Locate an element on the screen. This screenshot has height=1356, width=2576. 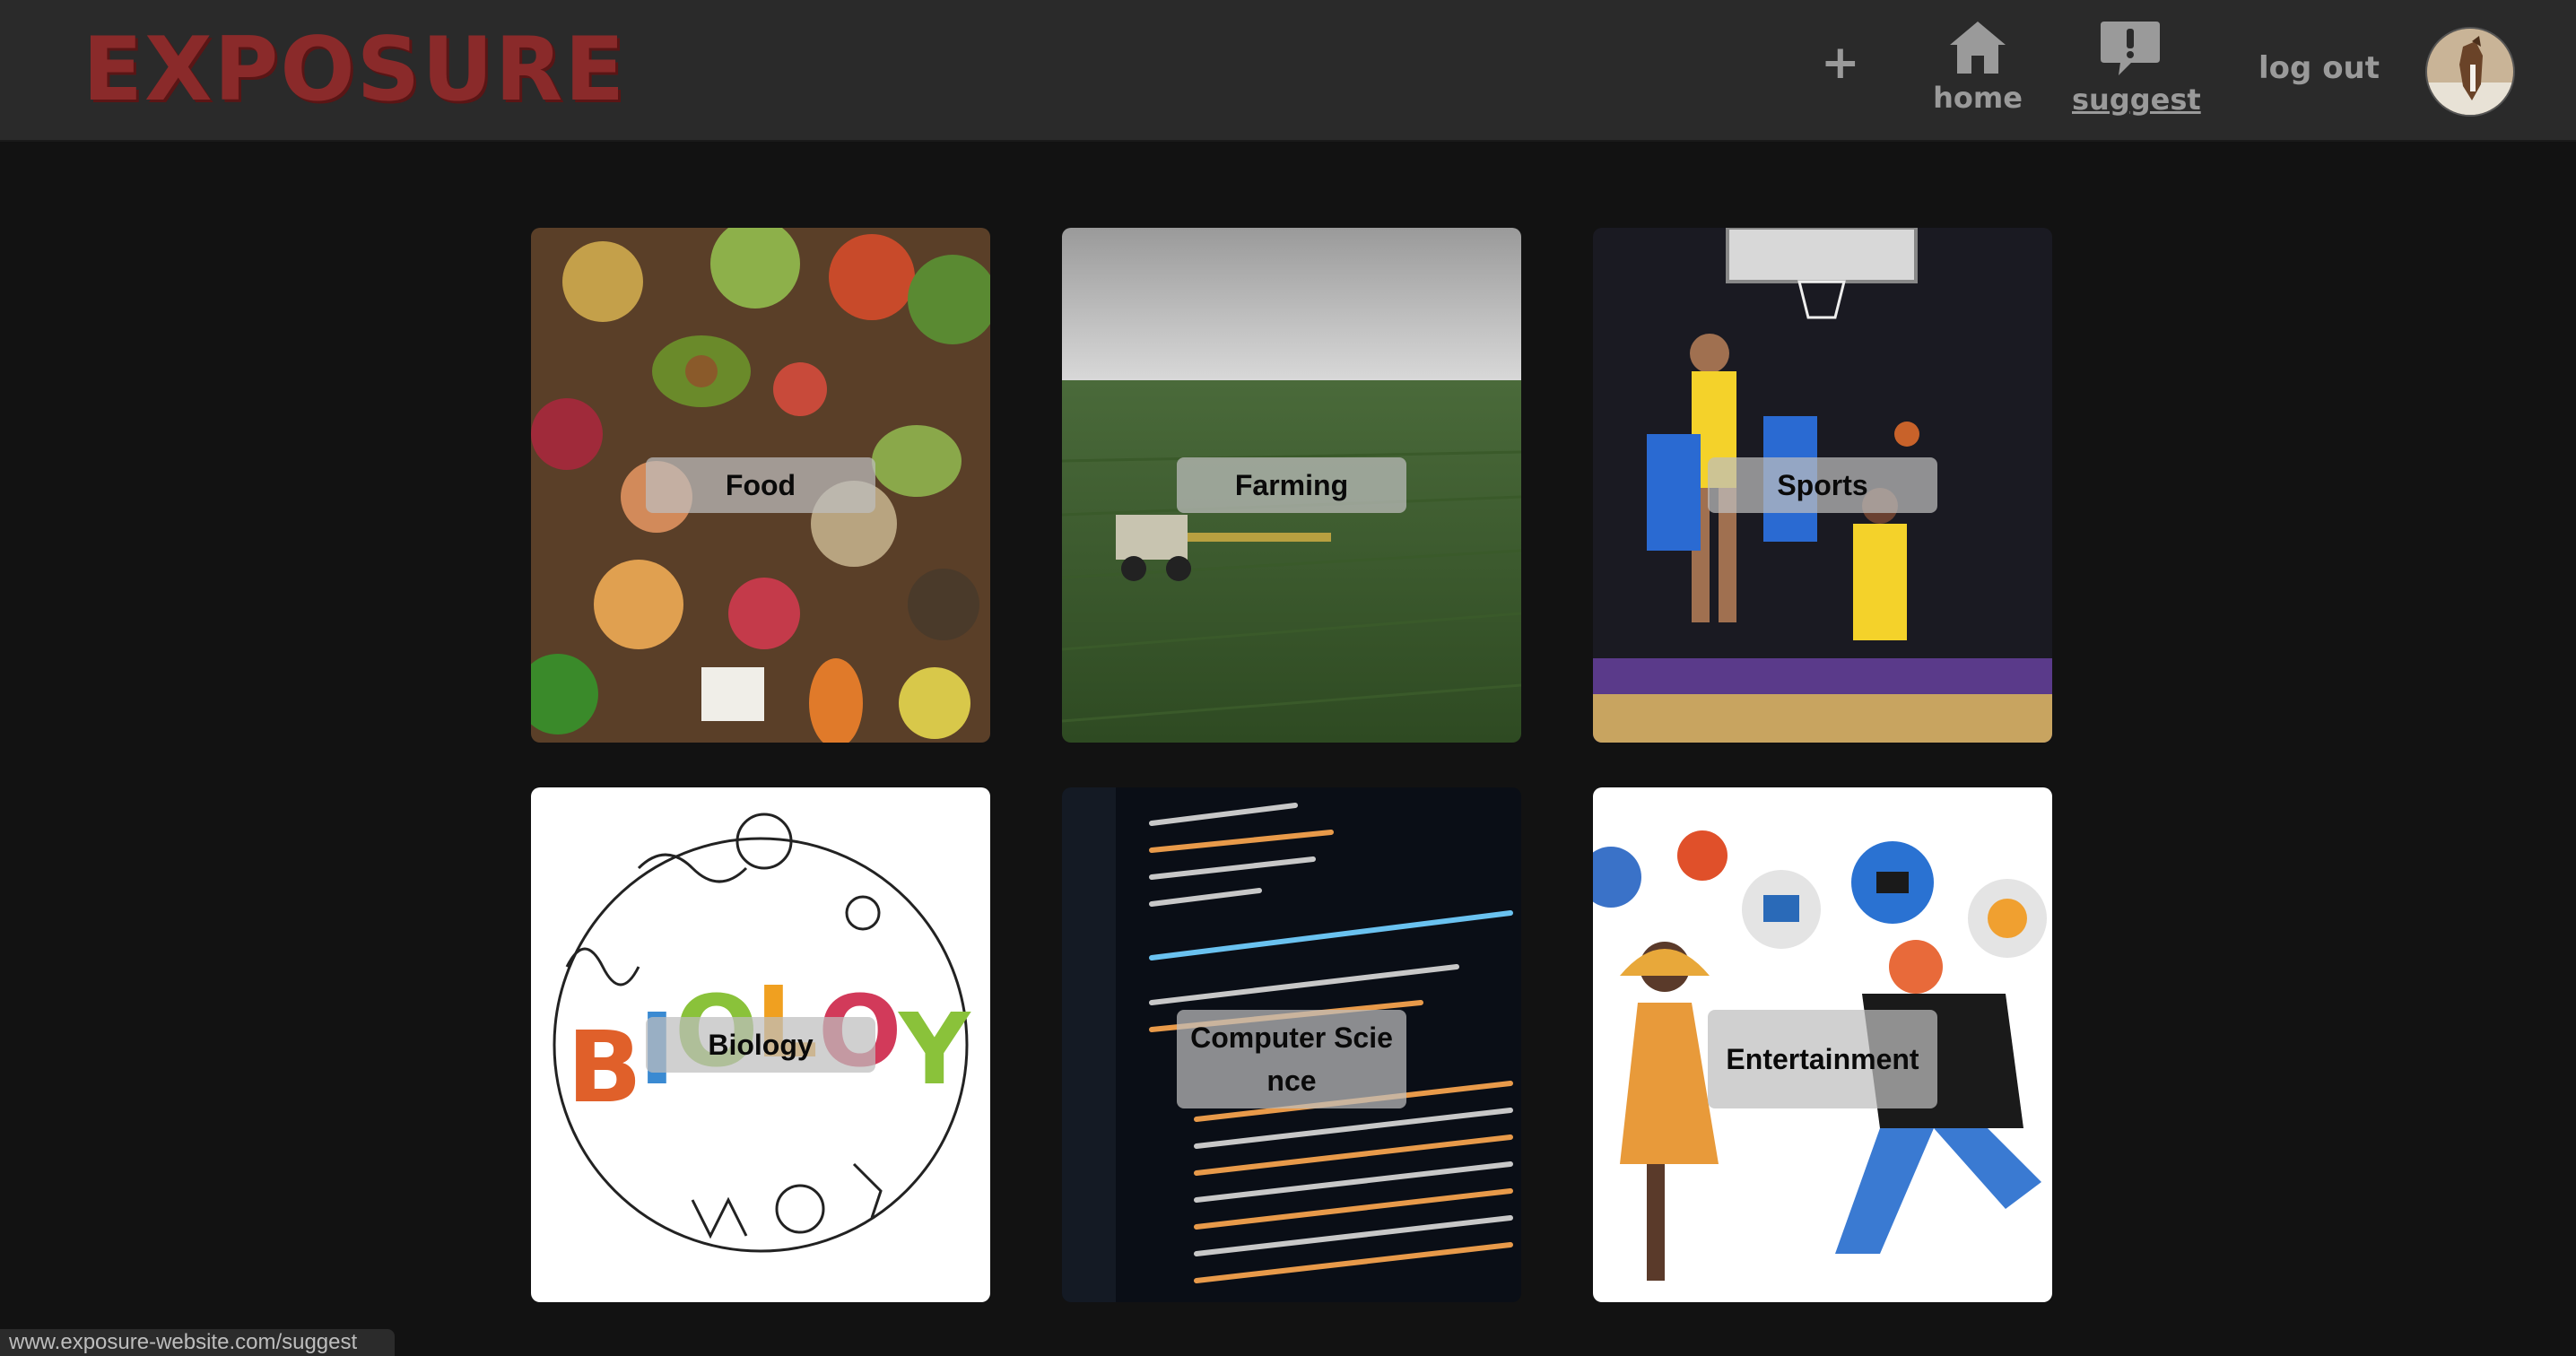
topic-label: Sports is located at coordinates (1822, 485).